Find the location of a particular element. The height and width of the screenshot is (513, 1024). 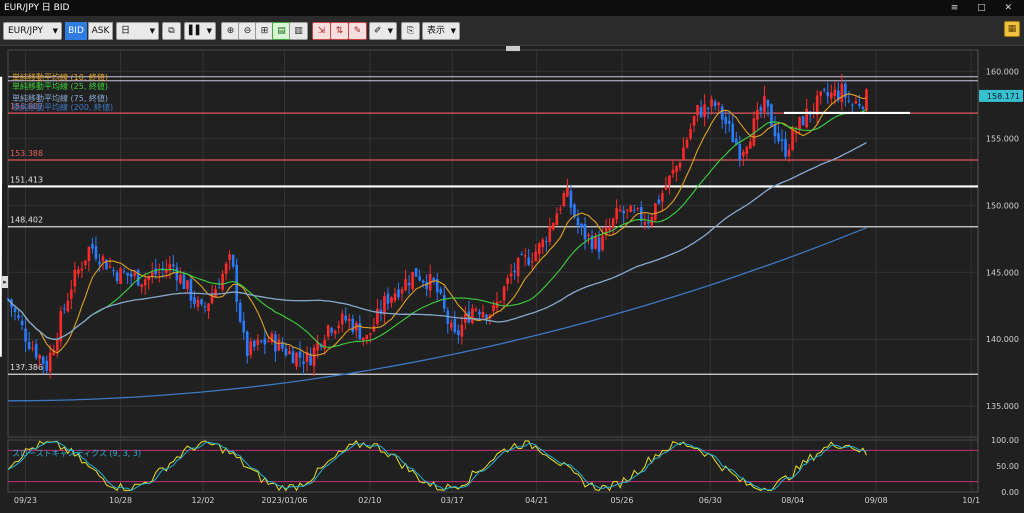

compare-icon: ⧉ is located at coordinates (171, 31).